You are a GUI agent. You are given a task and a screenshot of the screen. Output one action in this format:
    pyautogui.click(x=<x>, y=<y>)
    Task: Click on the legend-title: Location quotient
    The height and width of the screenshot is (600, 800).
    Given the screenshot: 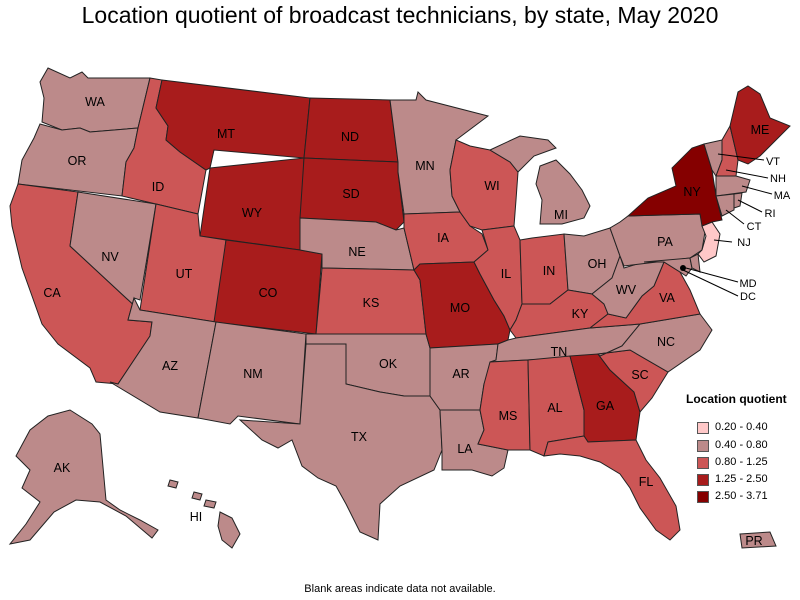 What is the action you would take?
    pyautogui.click(x=736, y=399)
    